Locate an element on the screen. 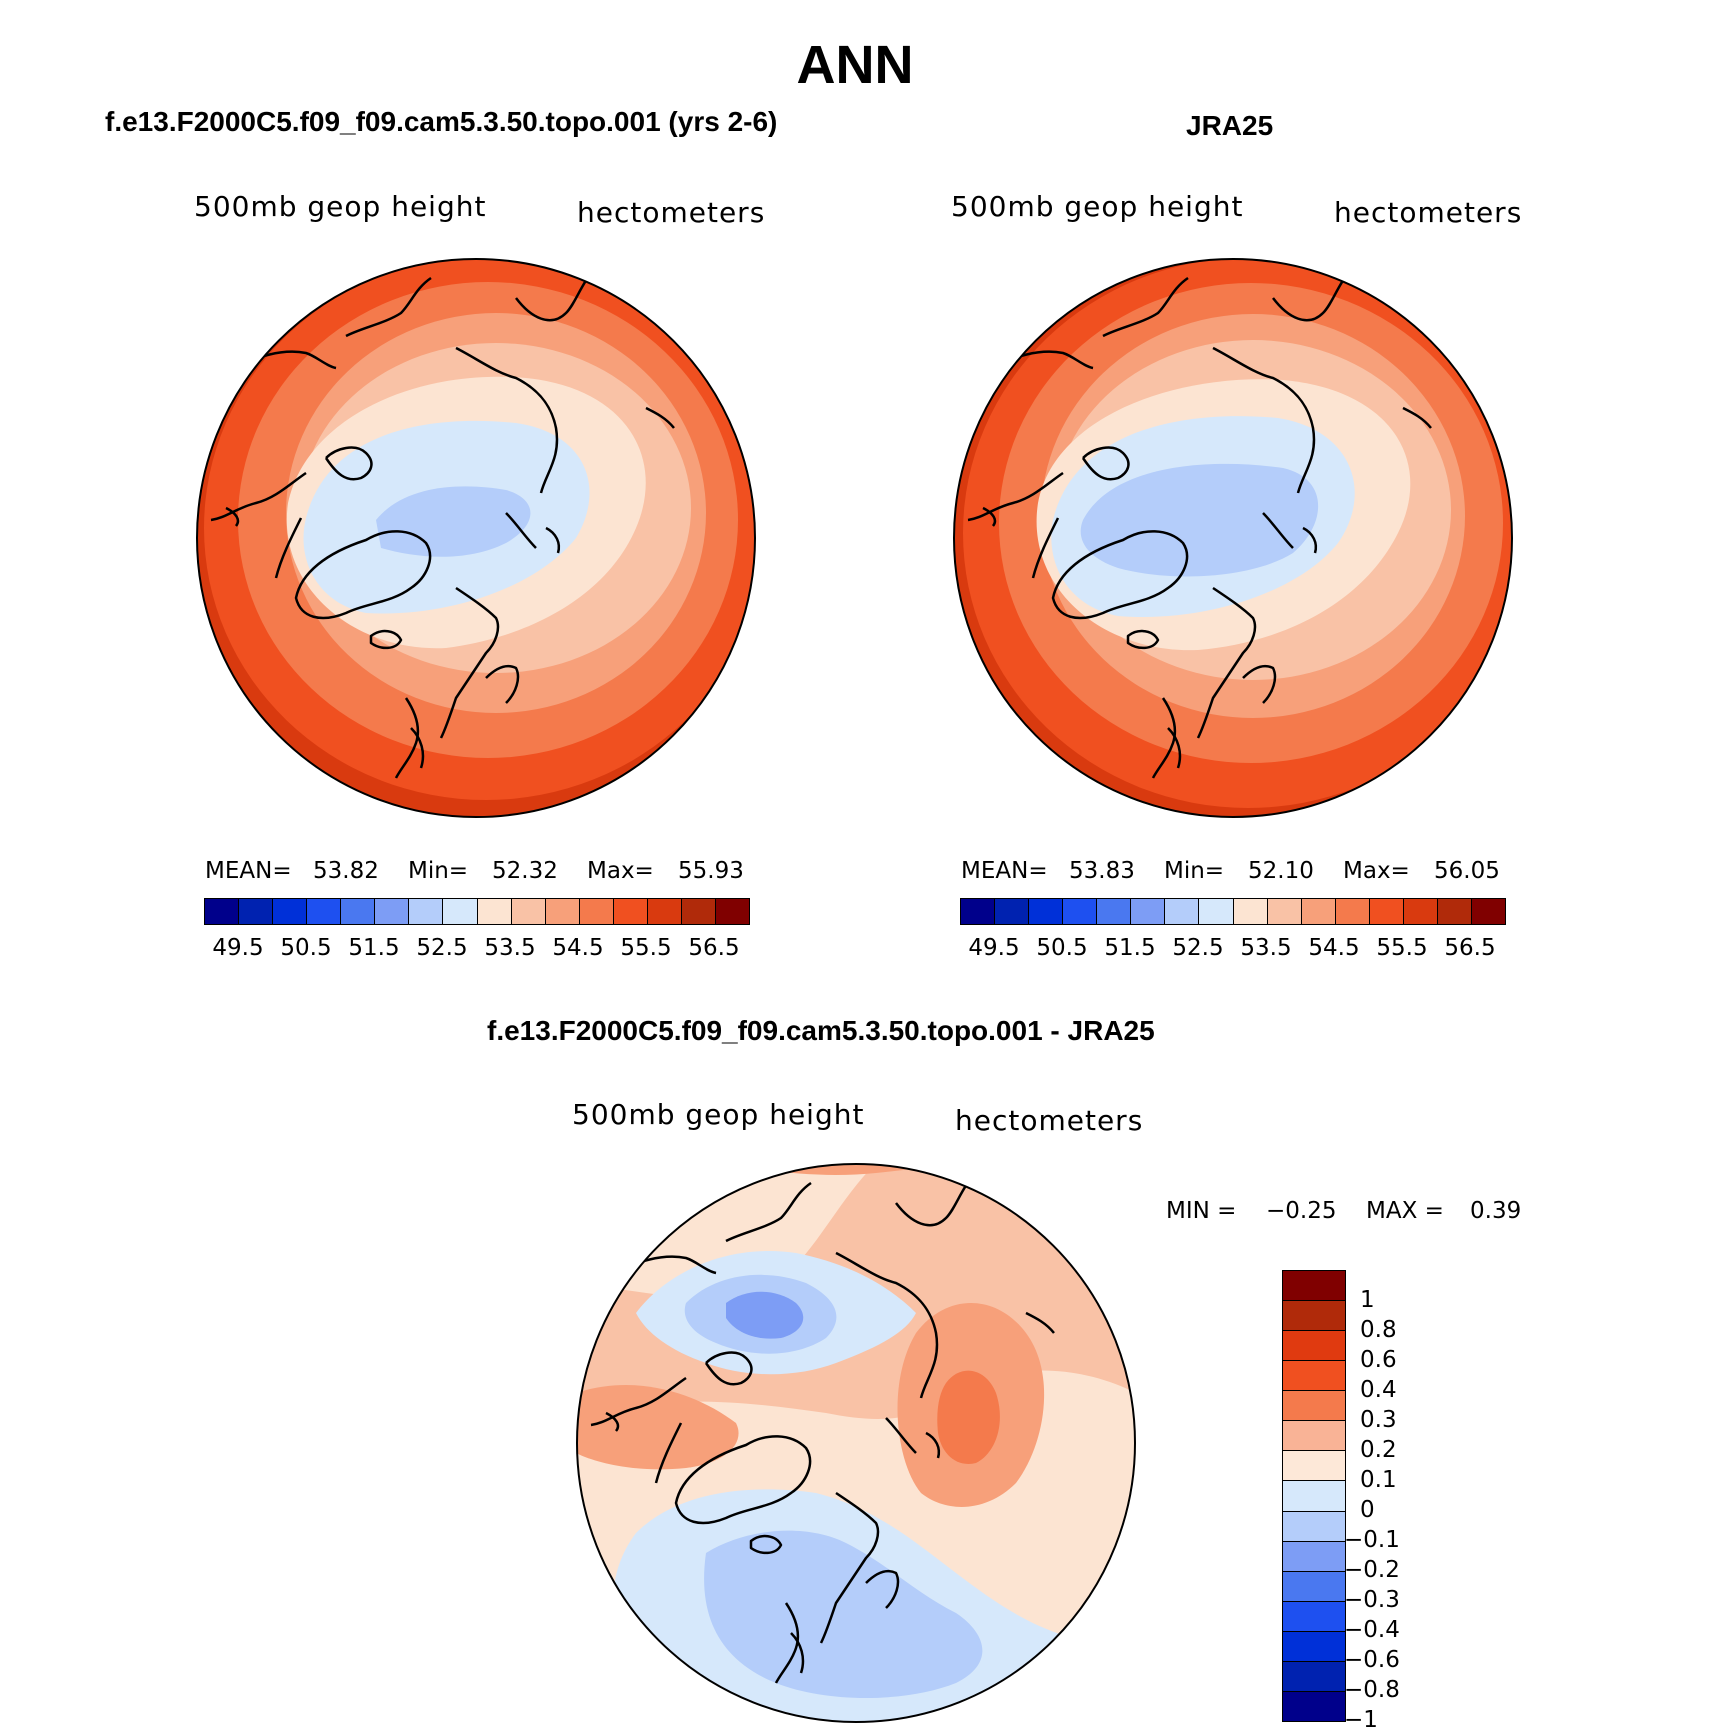 This screenshot has width=1710, height=1733. colorbar-tick-label: 0.8 is located at coordinates (1378, 1330).